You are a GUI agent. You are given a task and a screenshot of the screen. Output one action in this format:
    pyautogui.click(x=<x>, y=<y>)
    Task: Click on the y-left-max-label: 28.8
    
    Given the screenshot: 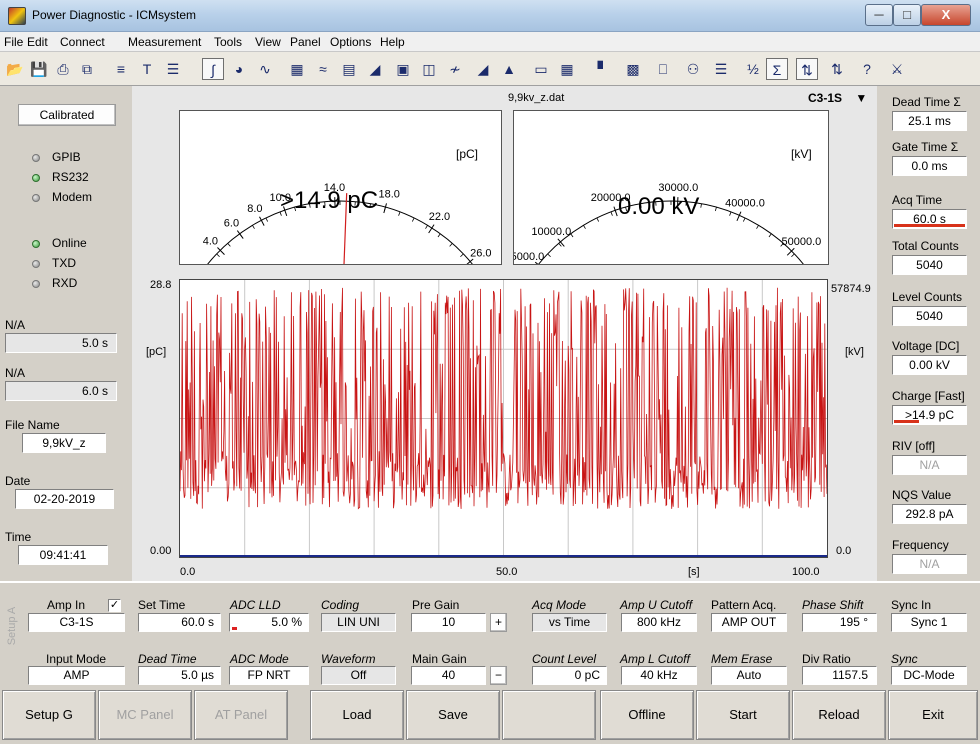 What is the action you would take?
    pyautogui.click(x=161, y=285)
    